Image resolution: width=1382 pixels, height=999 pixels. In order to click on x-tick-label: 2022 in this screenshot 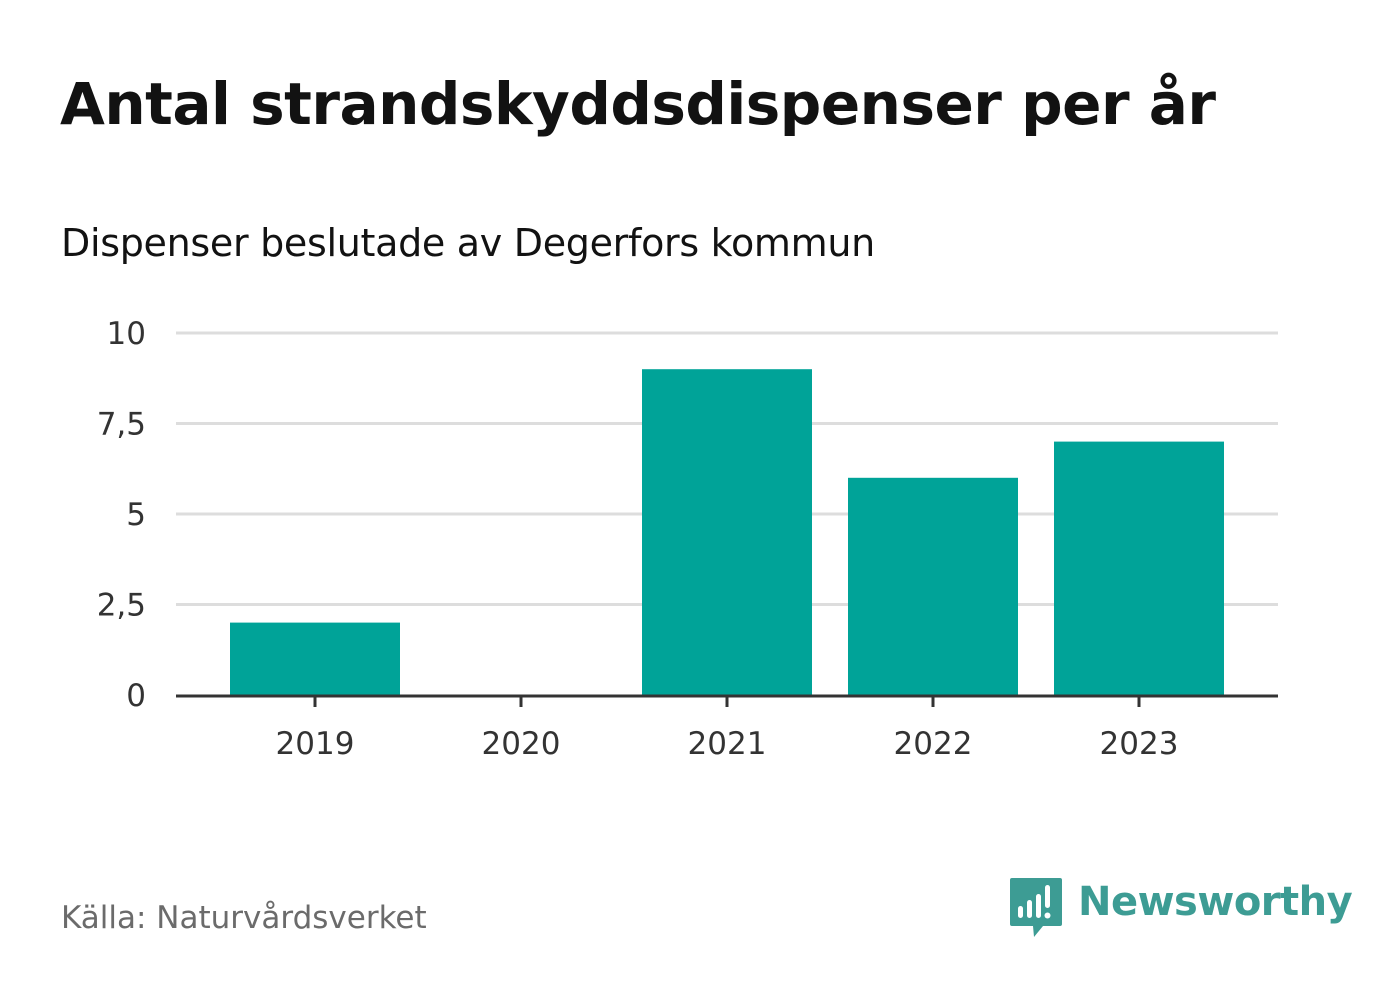, I will do `click(933, 744)`.